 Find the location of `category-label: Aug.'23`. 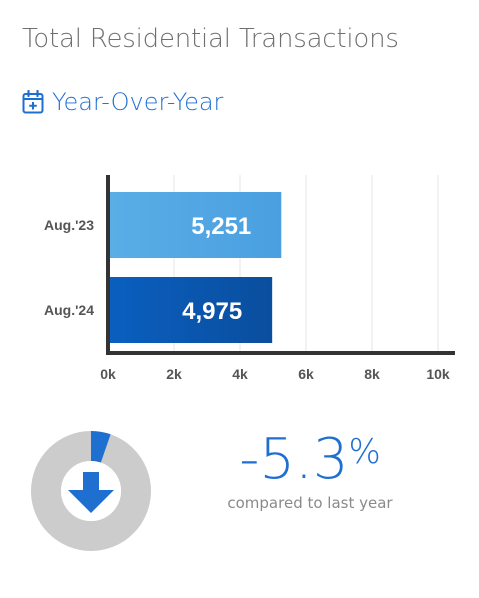

category-label: Aug.'23 is located at coordinates (69, 225).